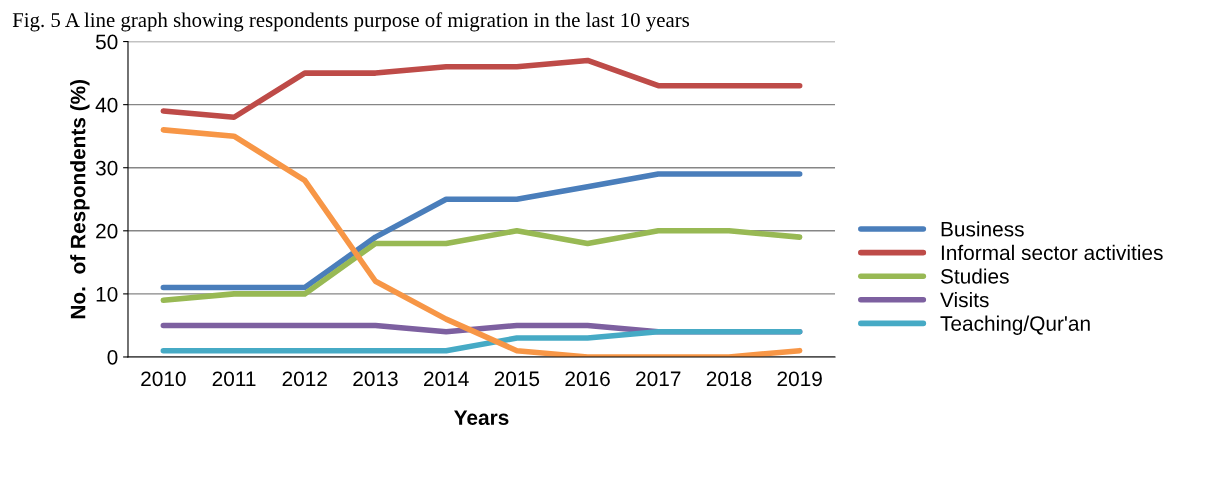 This screenshot has width=1219, height=489. Describe the element at coordinates (106, 168) in the screenshot. I see `y-tick-label: 30` at that location.